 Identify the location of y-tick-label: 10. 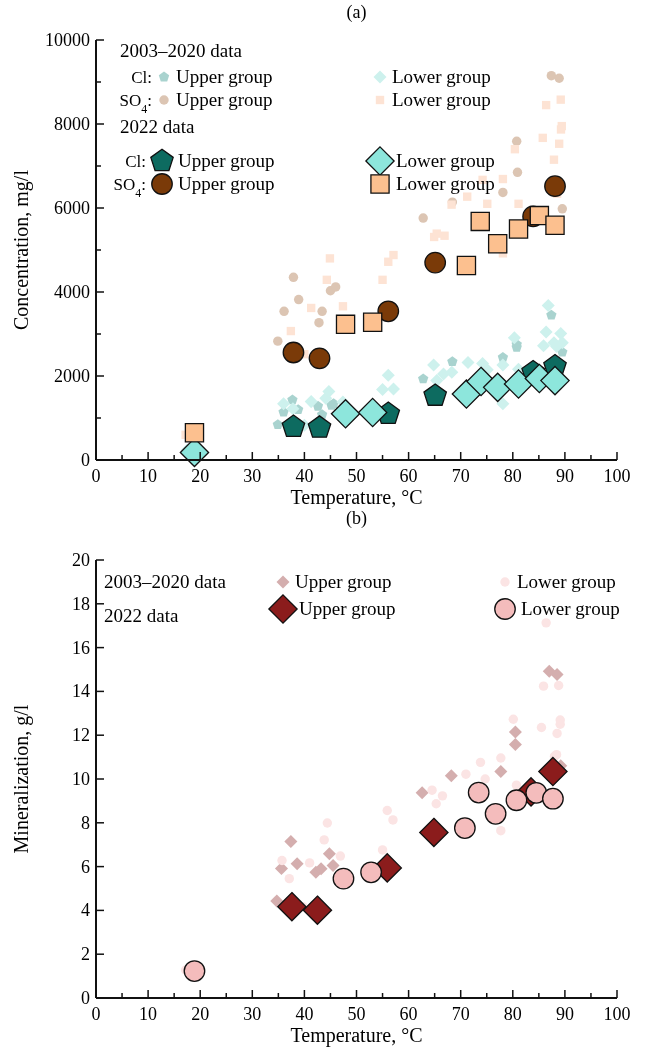
(81, 779).